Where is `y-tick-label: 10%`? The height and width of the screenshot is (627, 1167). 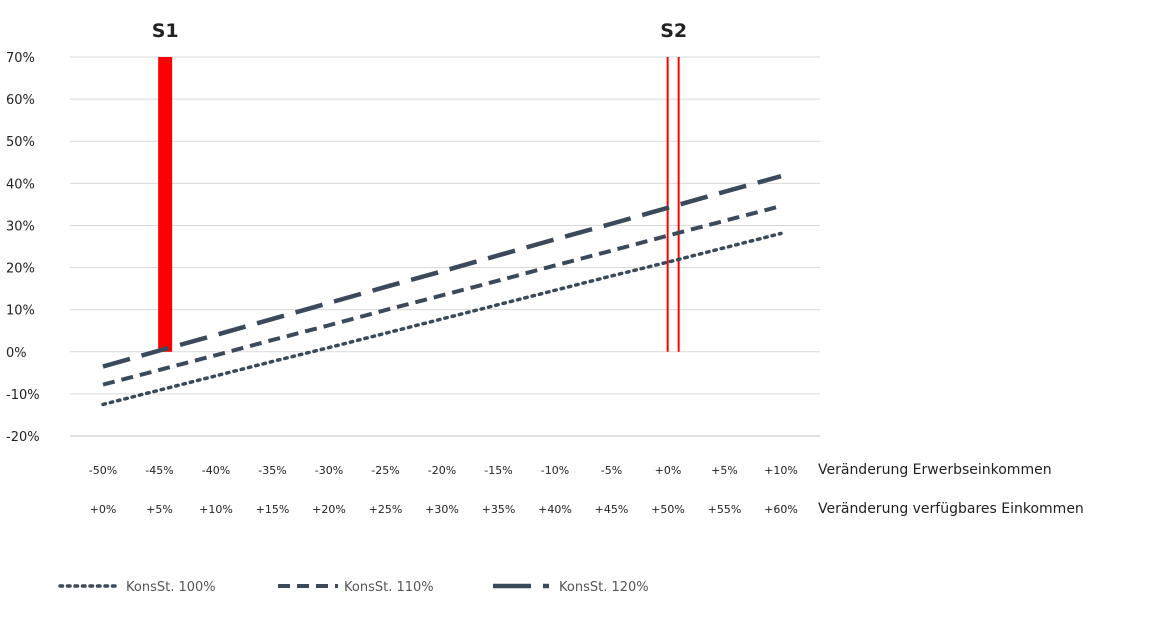
y-tick-label: 10% is located at coordinates (20, 311).